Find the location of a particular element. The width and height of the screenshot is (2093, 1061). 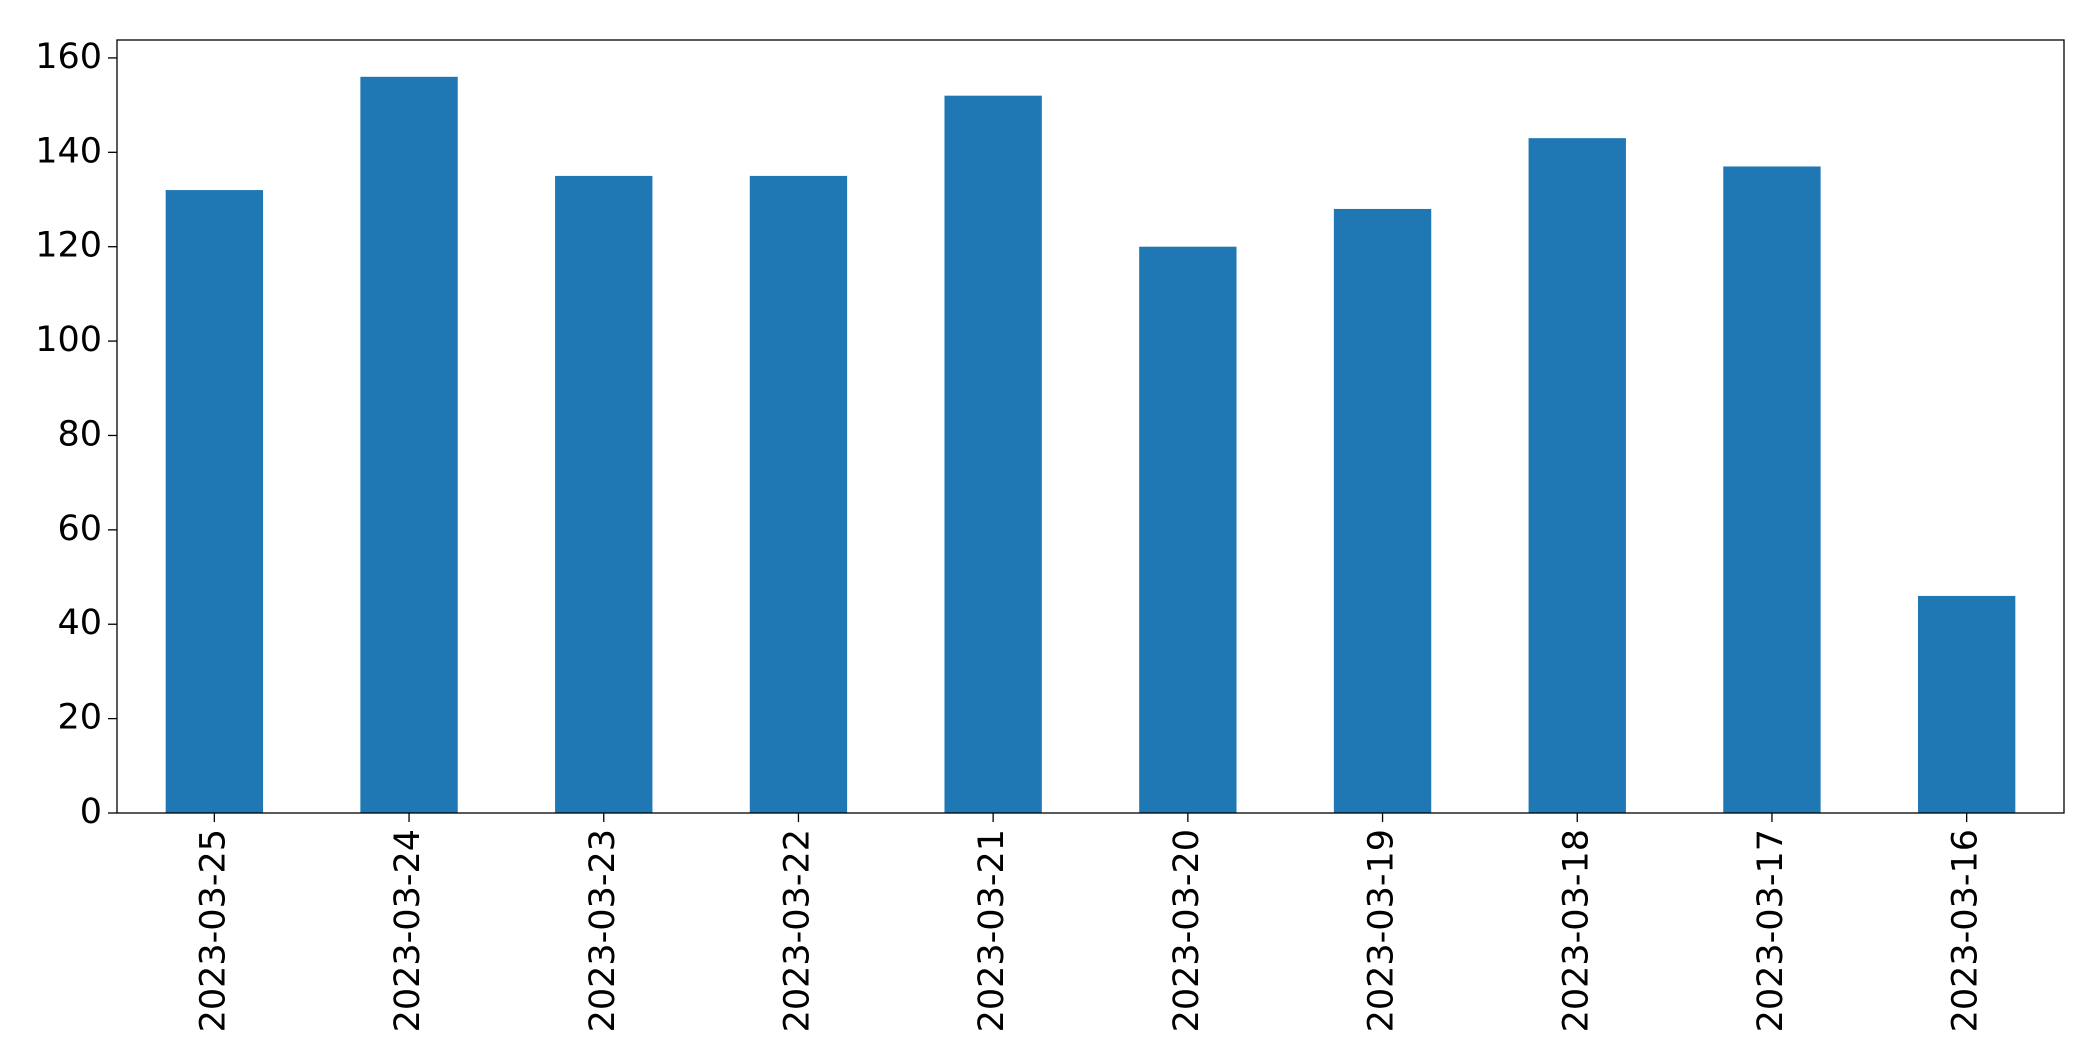

x-tick-label: 2023-03-22 is located at coordinates (797, 930).